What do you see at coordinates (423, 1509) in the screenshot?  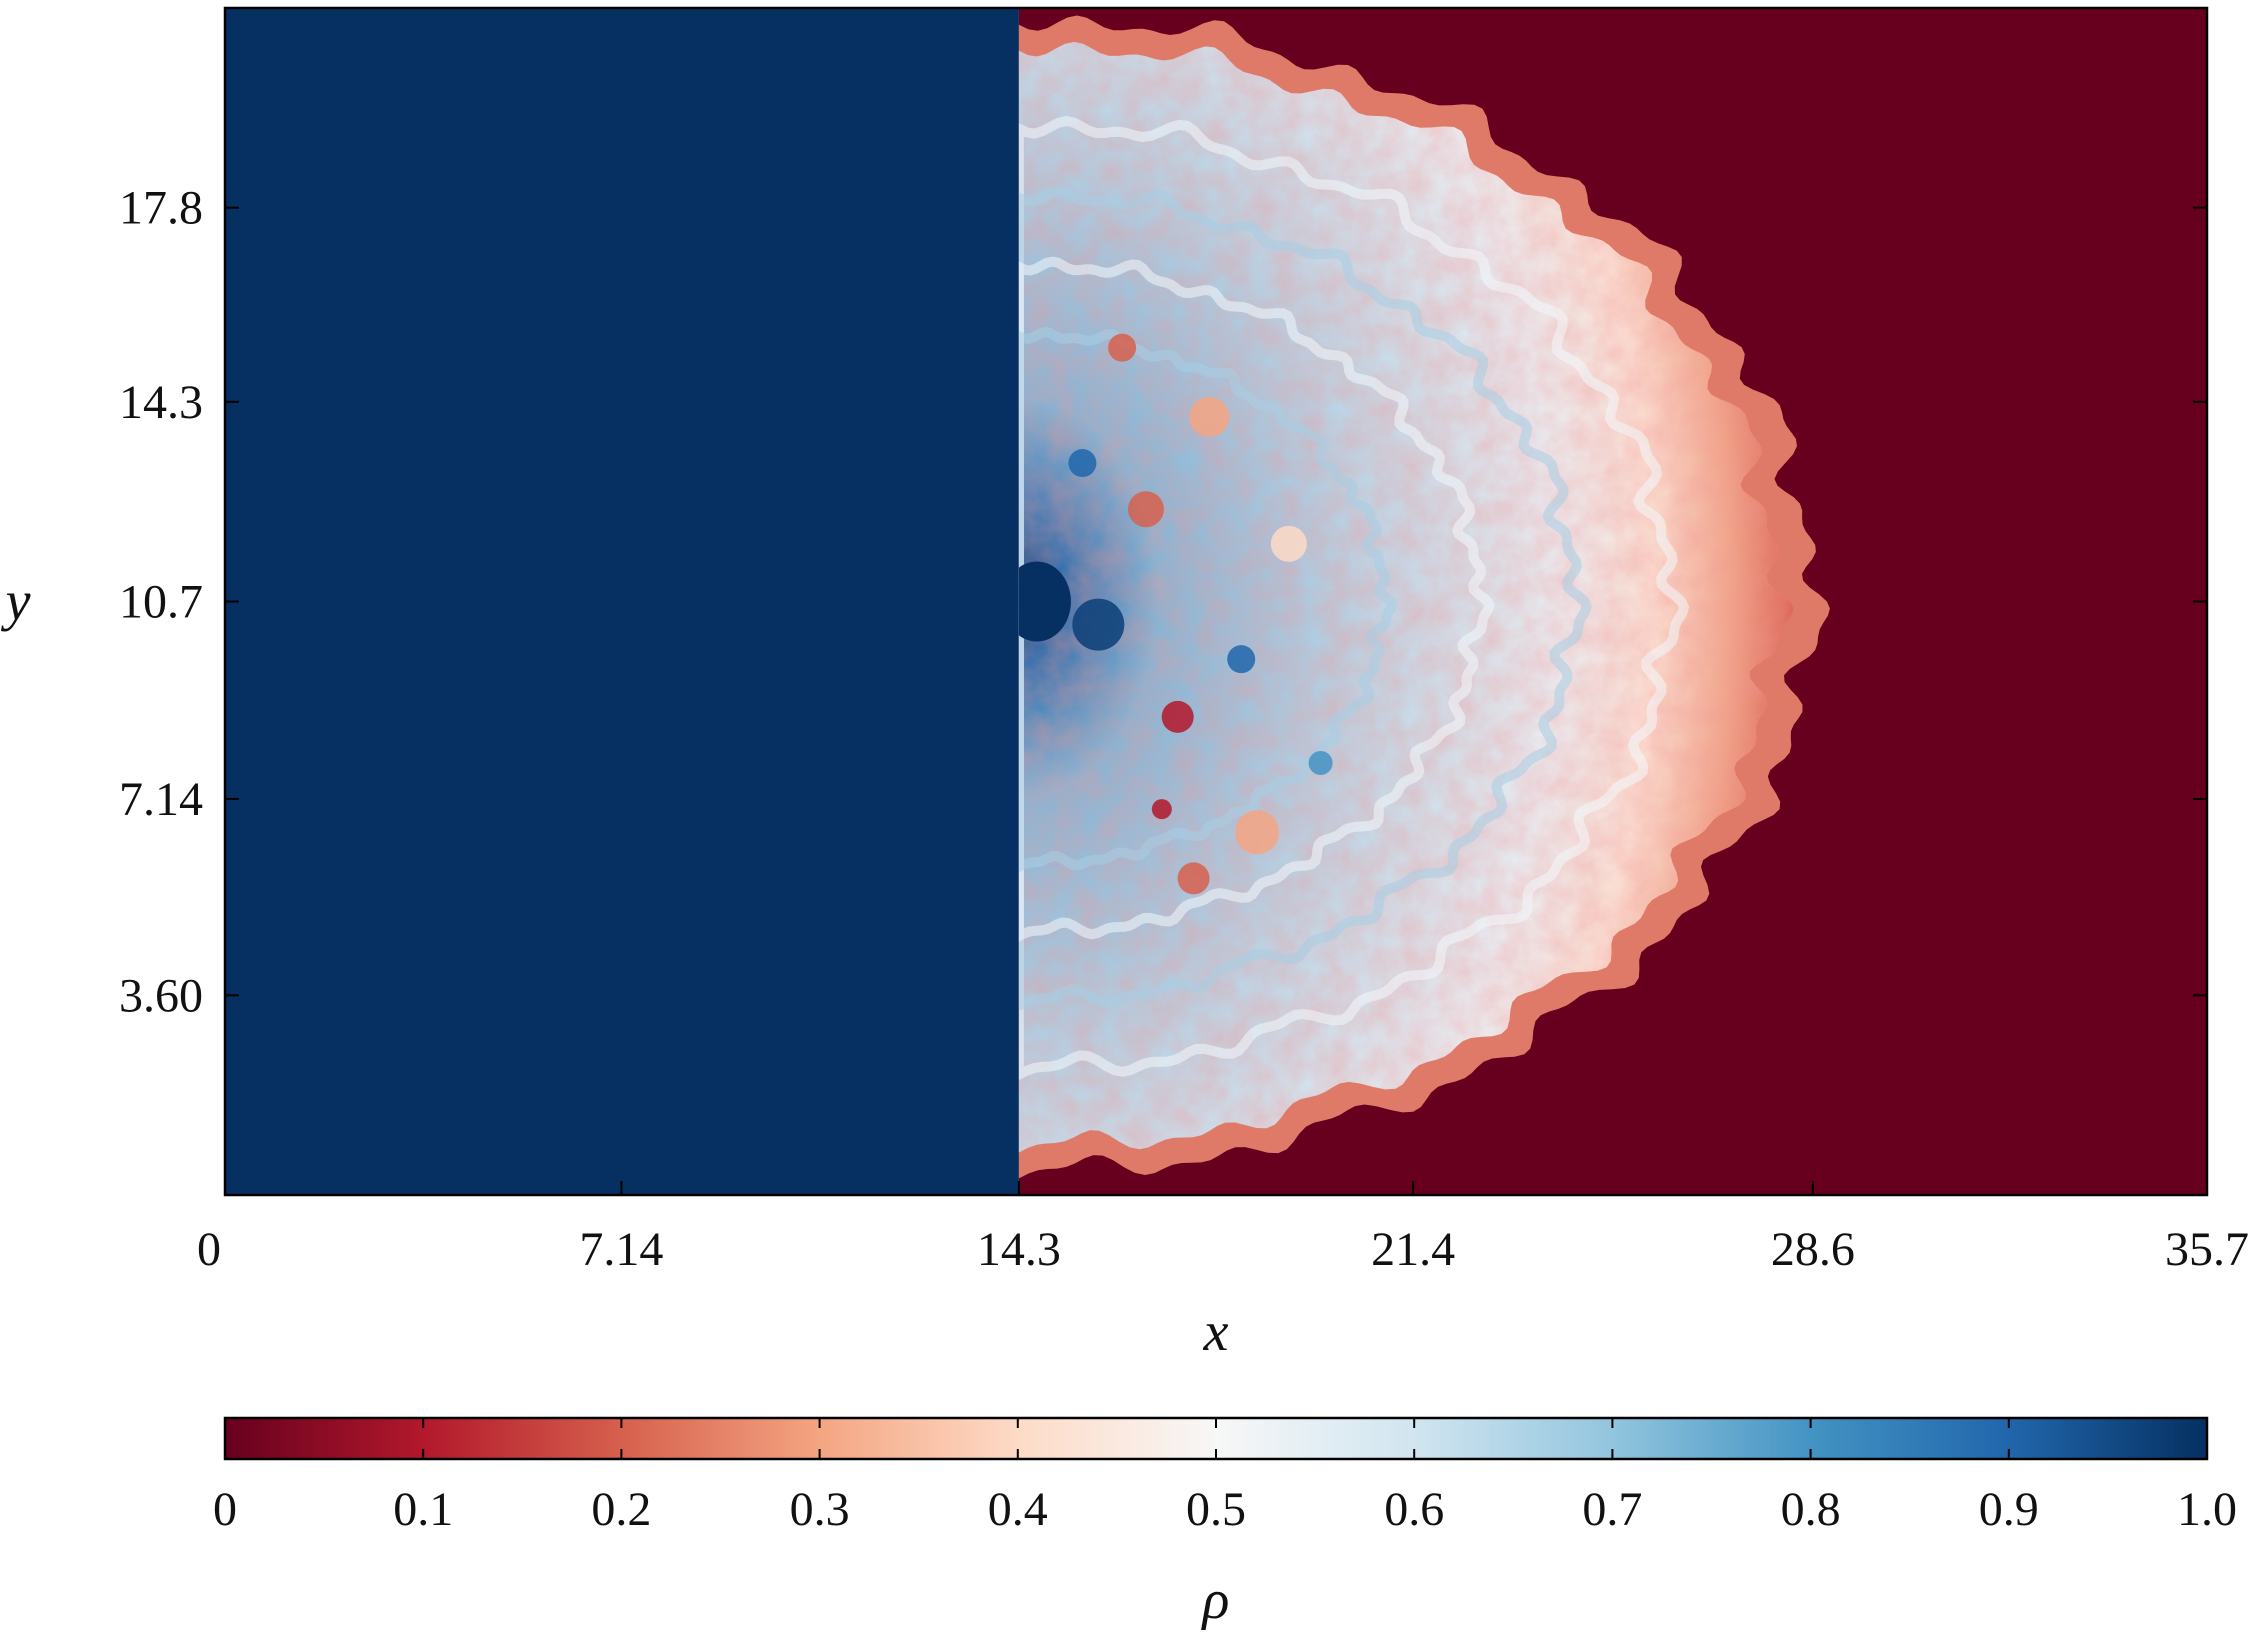 I see `colorbar-tick-label: 0.1` at bounding box center [423, 1509].